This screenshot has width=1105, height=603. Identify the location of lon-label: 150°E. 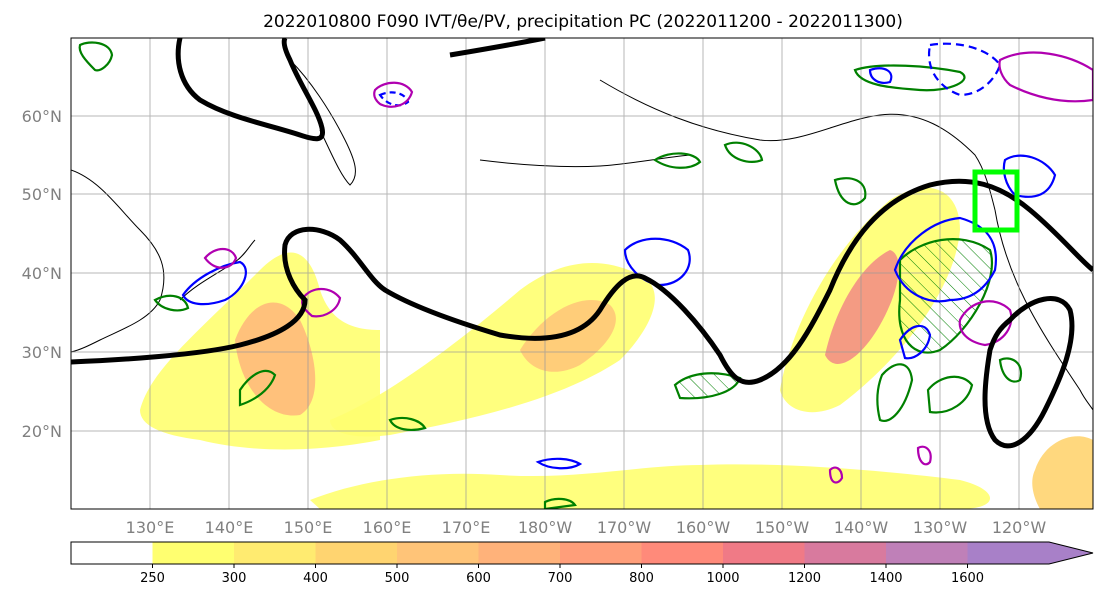
(308, 527).